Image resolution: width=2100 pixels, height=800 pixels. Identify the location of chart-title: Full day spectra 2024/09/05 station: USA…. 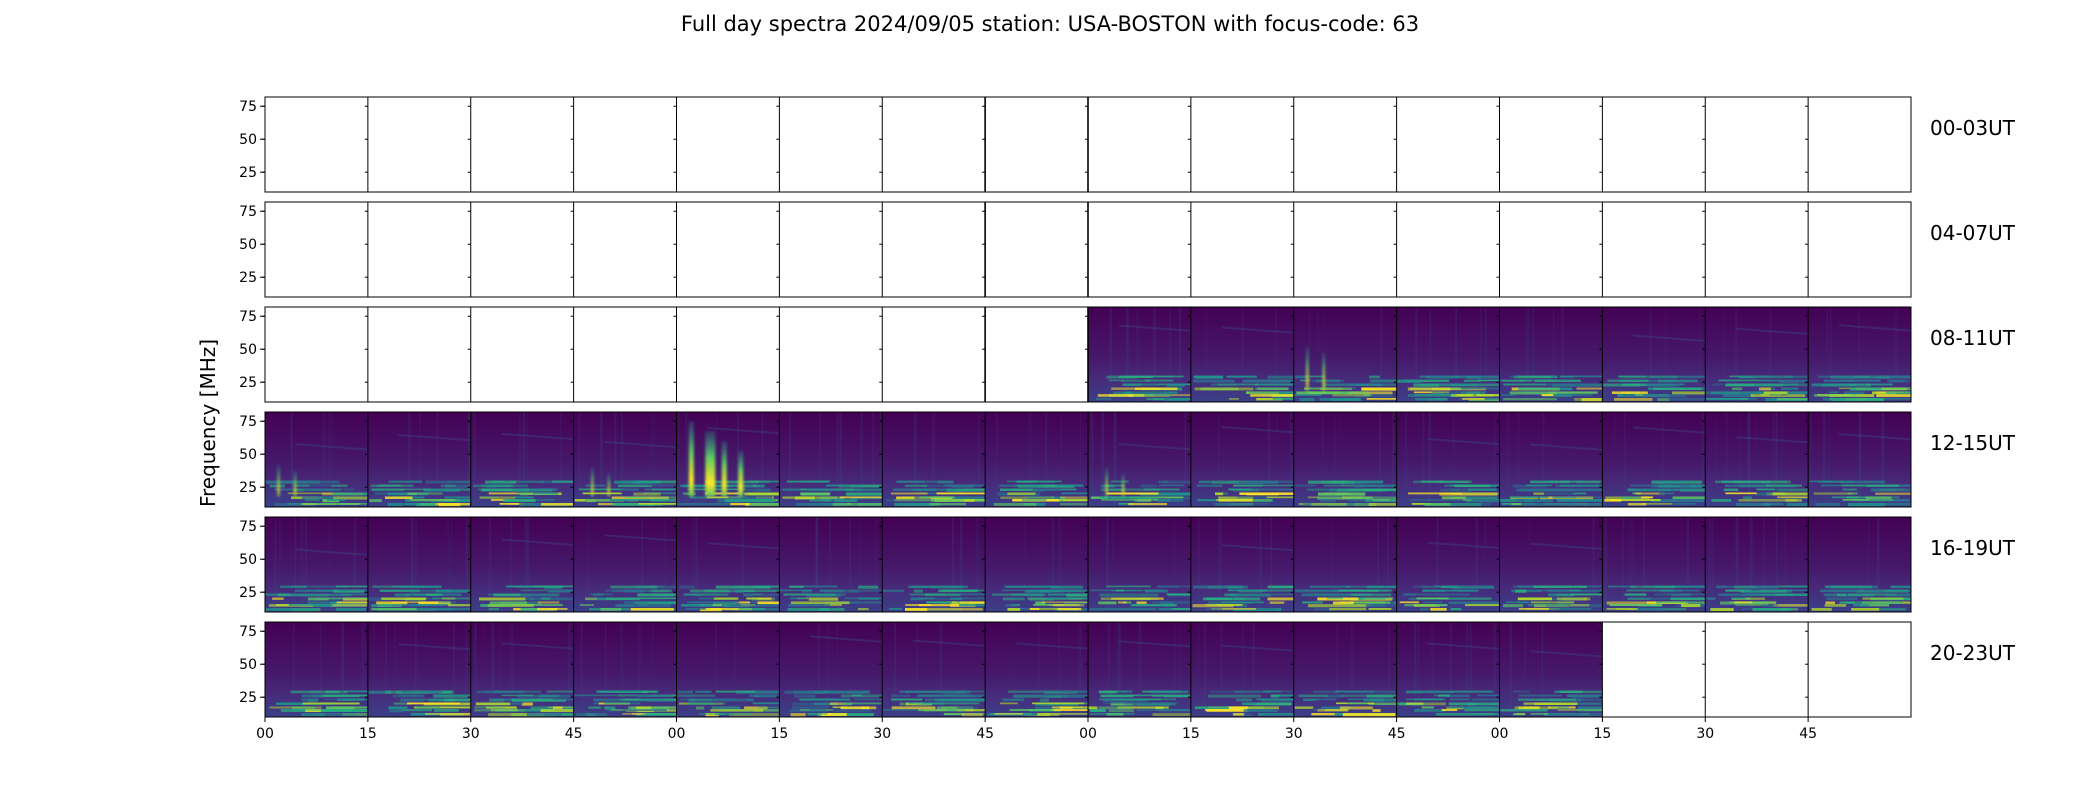
(1050, 24).